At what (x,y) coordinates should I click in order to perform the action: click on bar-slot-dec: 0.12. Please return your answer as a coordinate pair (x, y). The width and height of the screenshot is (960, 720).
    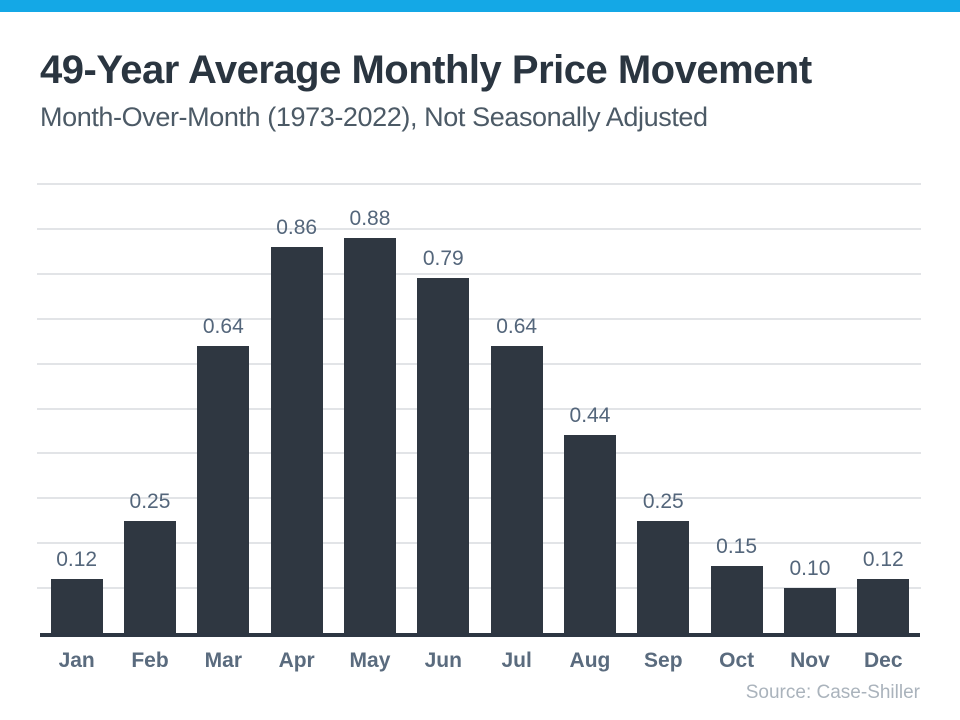
    Looking at the image, I should click on (883, 408).